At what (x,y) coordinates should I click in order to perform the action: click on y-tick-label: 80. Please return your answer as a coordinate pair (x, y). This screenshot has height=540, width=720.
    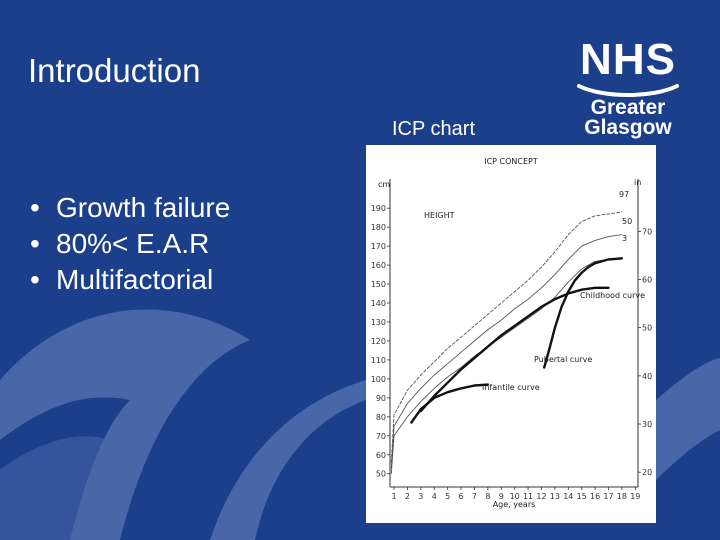
    Looking at the image, I should click on (381, 417).